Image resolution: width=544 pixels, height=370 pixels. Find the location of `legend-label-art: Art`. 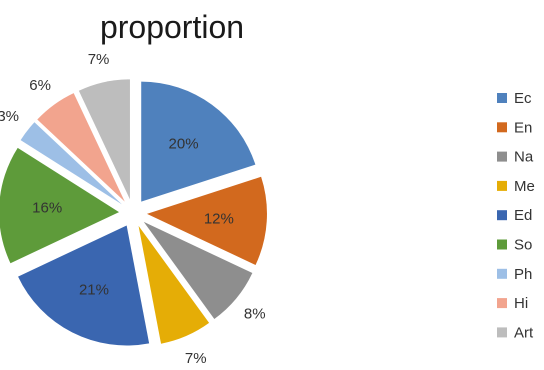

legend-label-art: Art is located at coordinates (524, 332).